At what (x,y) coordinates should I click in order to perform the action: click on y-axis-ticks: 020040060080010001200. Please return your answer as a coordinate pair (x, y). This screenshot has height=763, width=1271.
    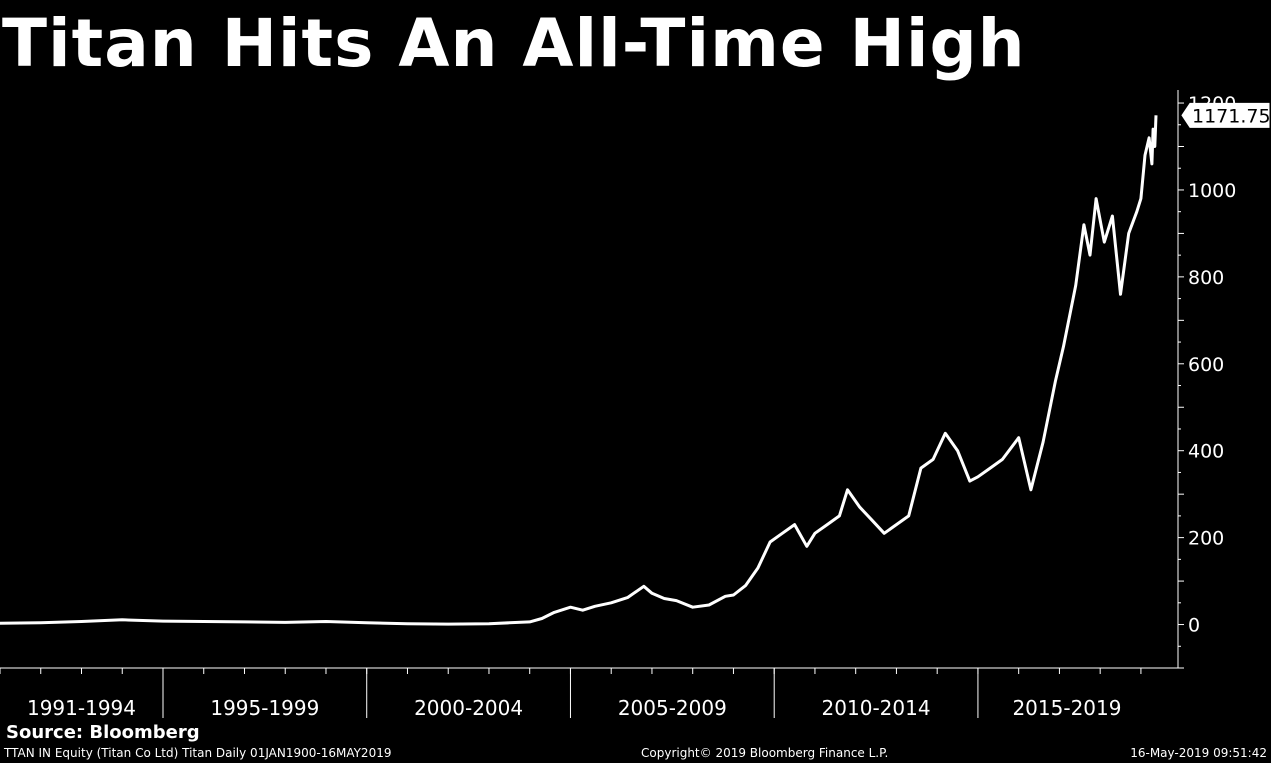
    Looking at the image, I should click on (1207, 381).